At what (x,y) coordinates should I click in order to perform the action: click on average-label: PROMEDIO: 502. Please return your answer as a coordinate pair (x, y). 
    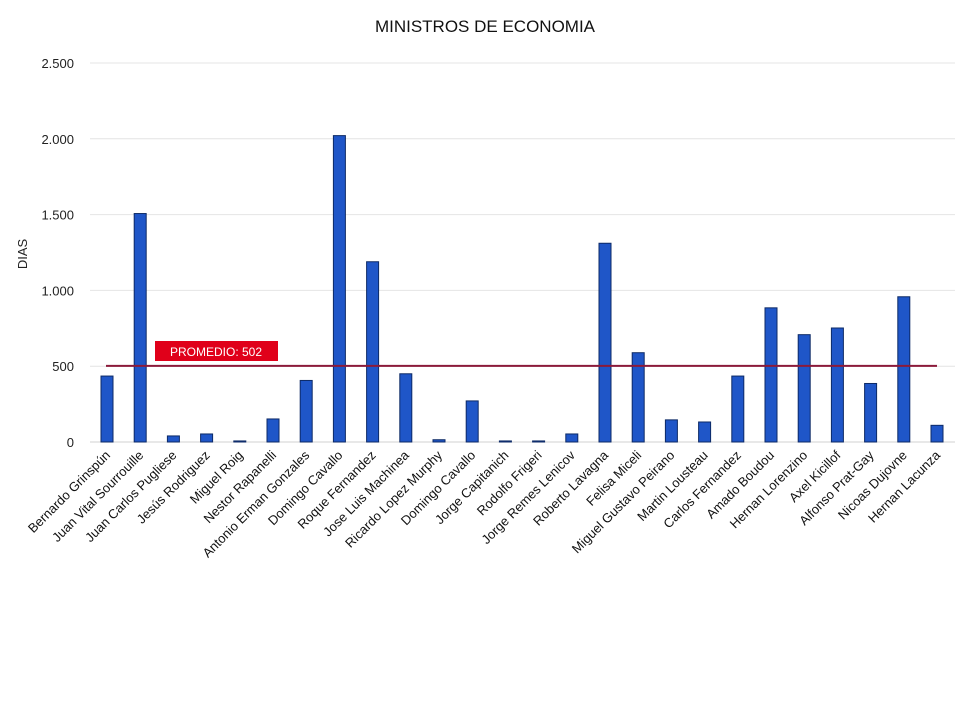
    Looking at the image, I should click on (216, 352).